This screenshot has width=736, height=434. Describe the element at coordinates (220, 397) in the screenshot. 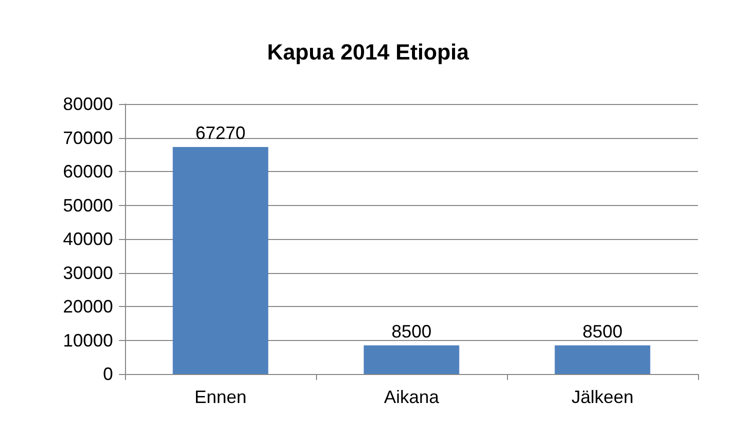

I see `x-tick-label: Ennen` at that location.